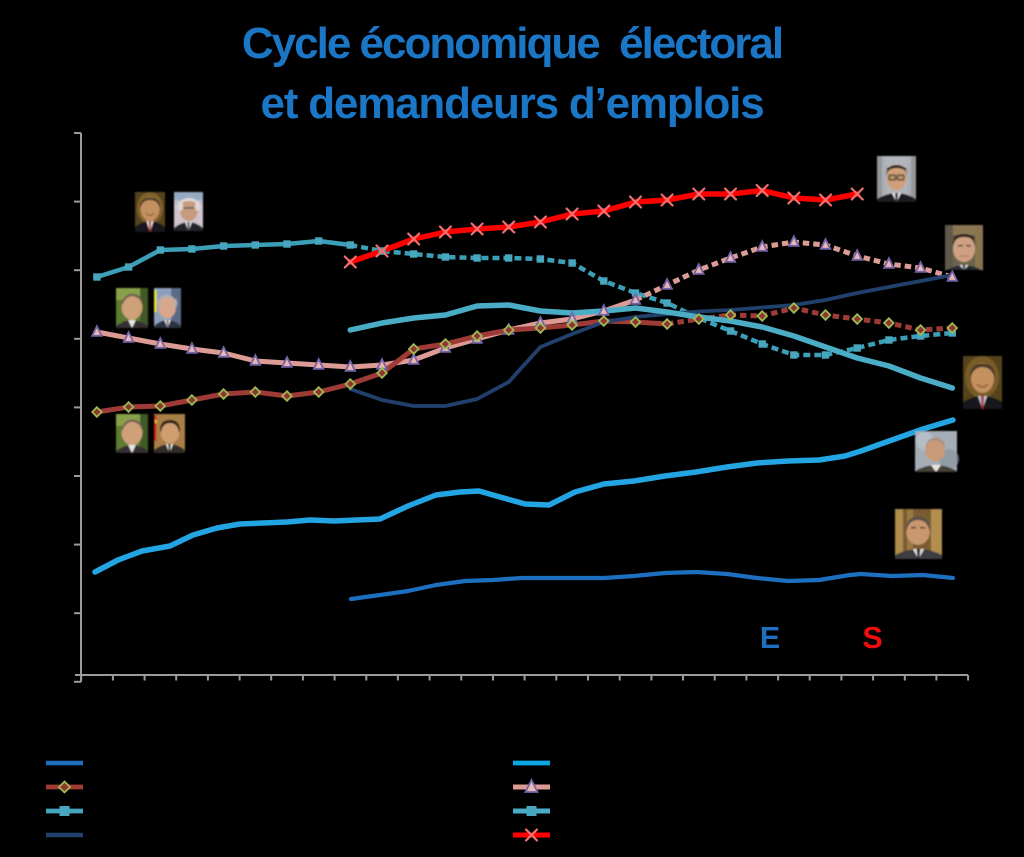 This screenshot has width=1024, height=857. Describe the element at coordinates (872, 638) in the screenshot. I see `svg-text: S` at that location.